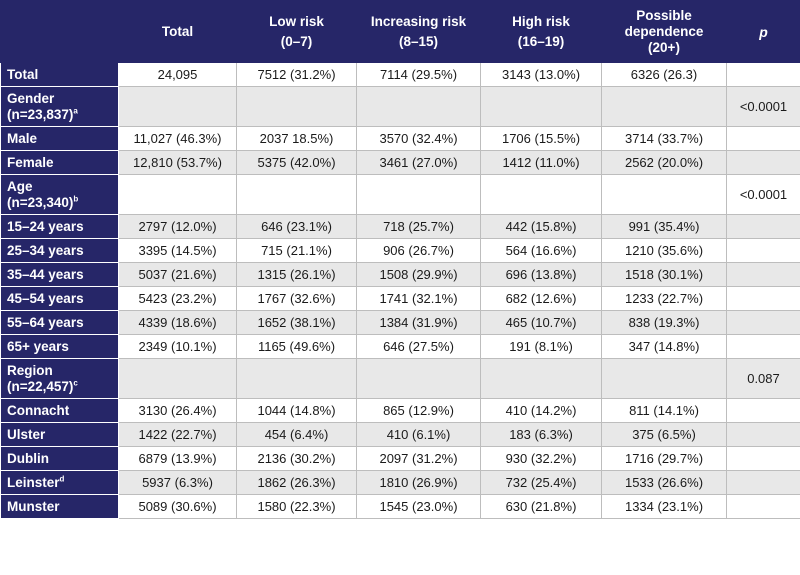 Image resolution: width=800 pixels, height=575 pixels. I want to click on cell: 347 (14.8%), so click(664, 346).